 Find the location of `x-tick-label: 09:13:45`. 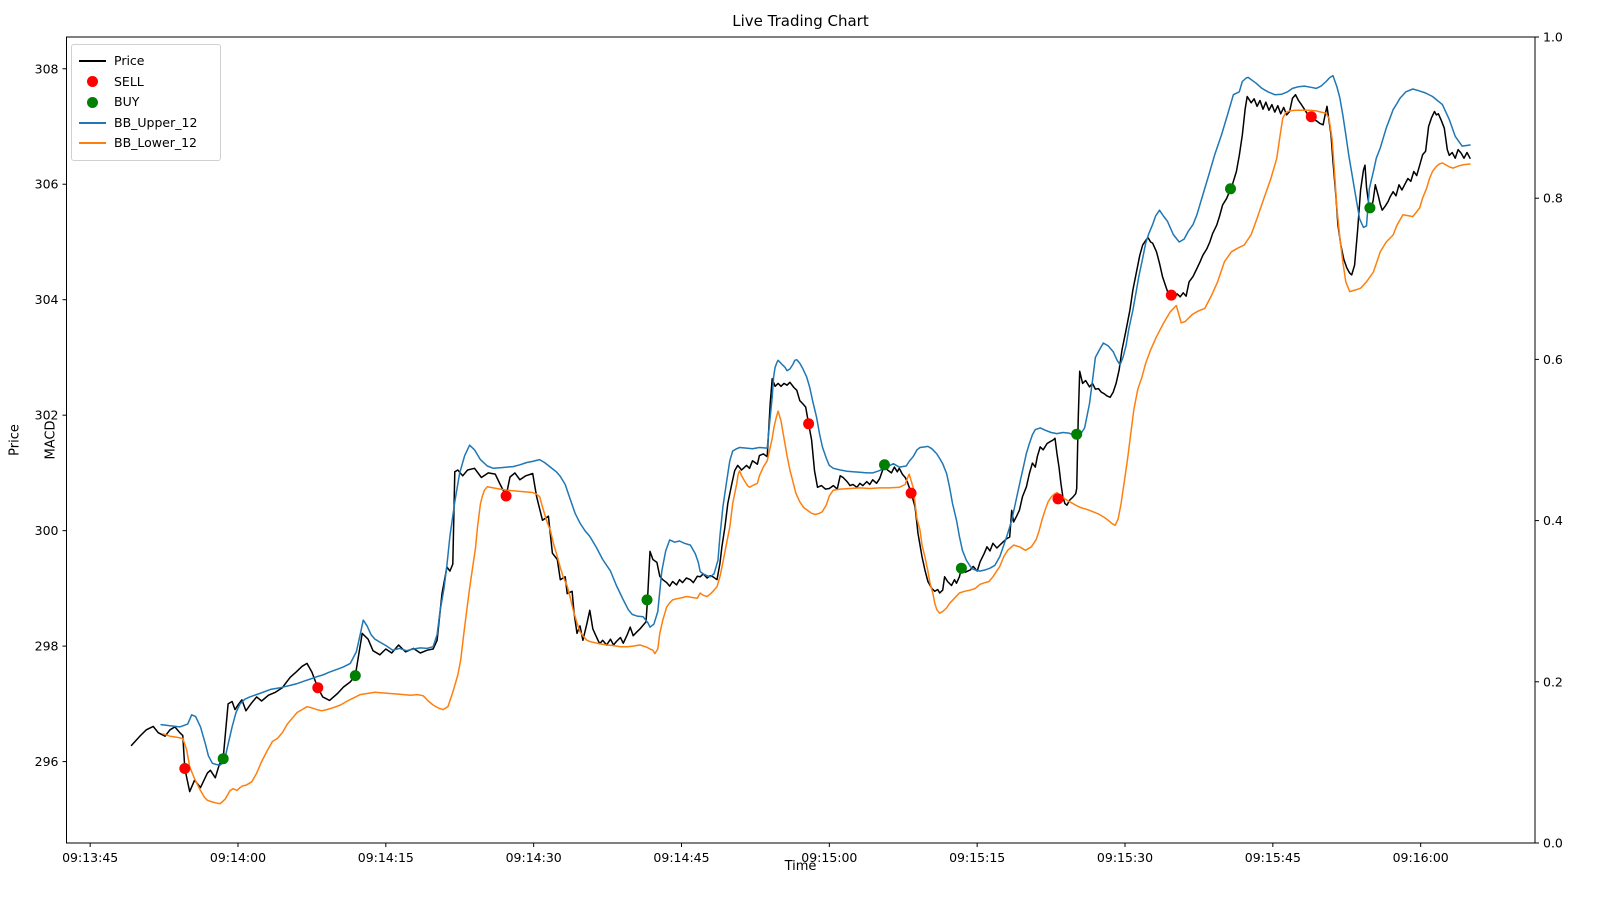

x-tick-label: 09:13:45 is located at coordinates (90, 857).